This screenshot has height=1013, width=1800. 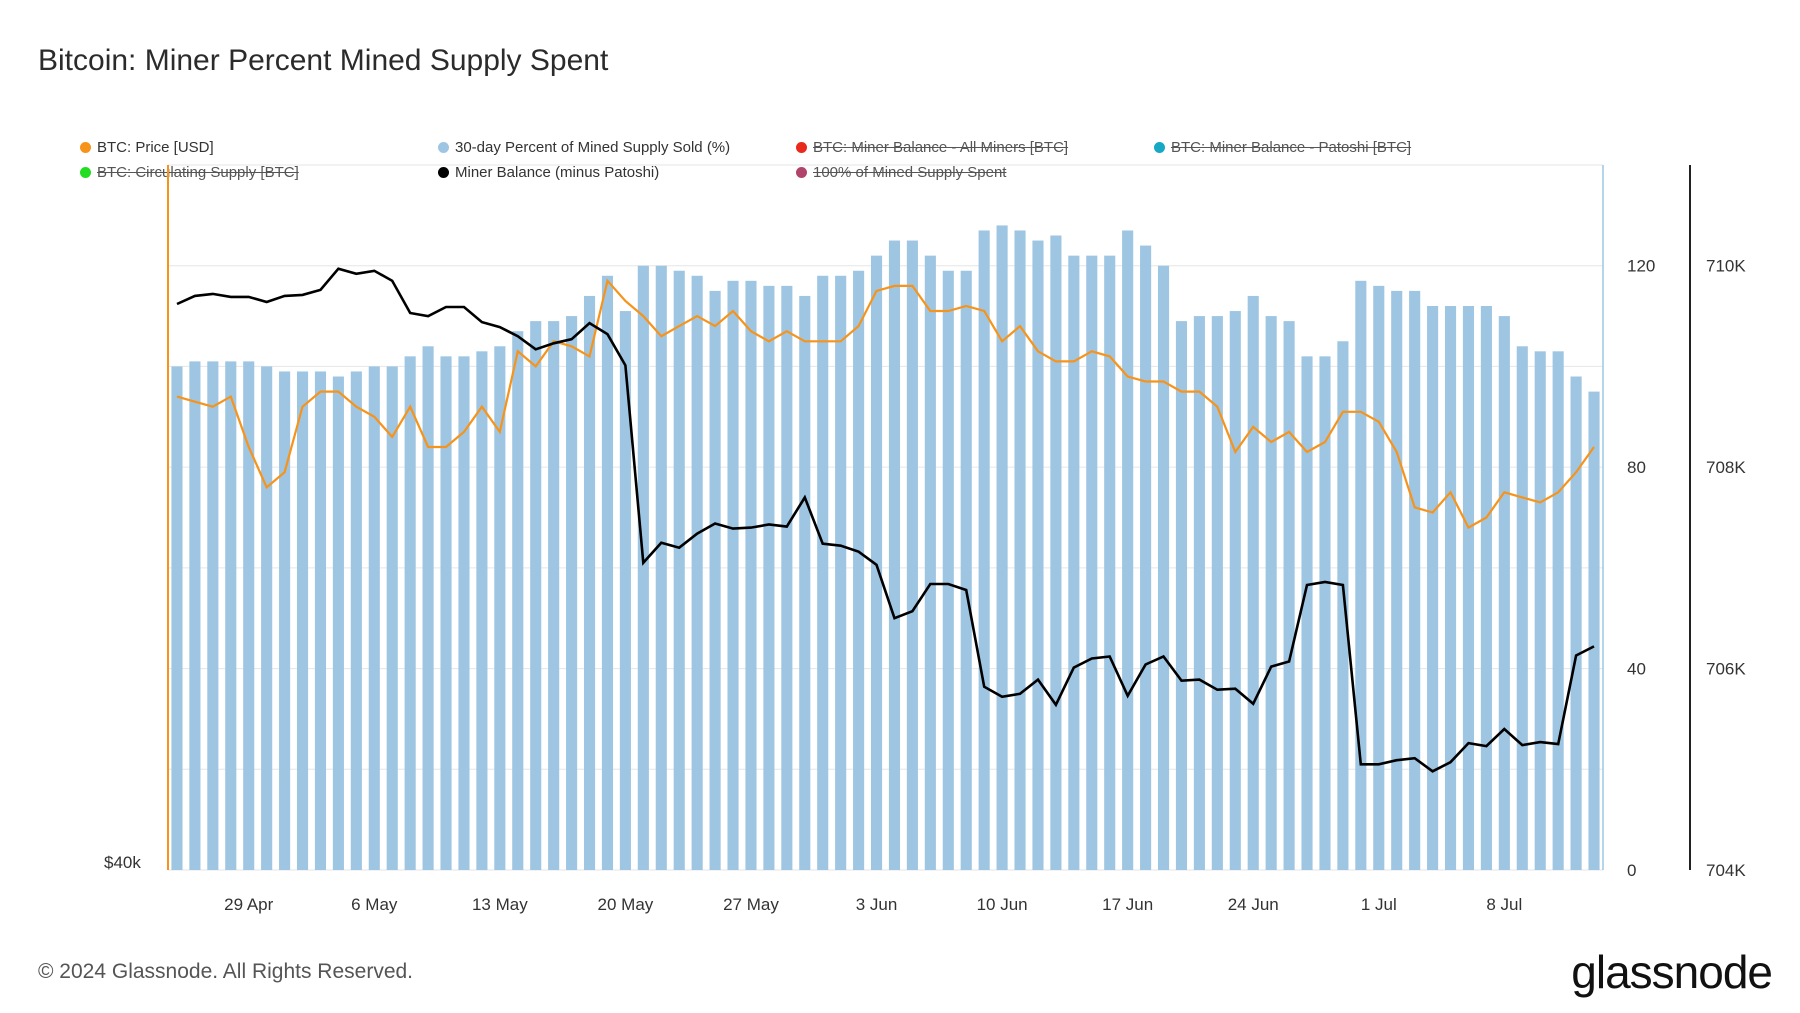 What do you see at coordinates (1726, 870) in the screenshot?
I see `balance-tick-label: 704K` at bounding box center [1726, 870].